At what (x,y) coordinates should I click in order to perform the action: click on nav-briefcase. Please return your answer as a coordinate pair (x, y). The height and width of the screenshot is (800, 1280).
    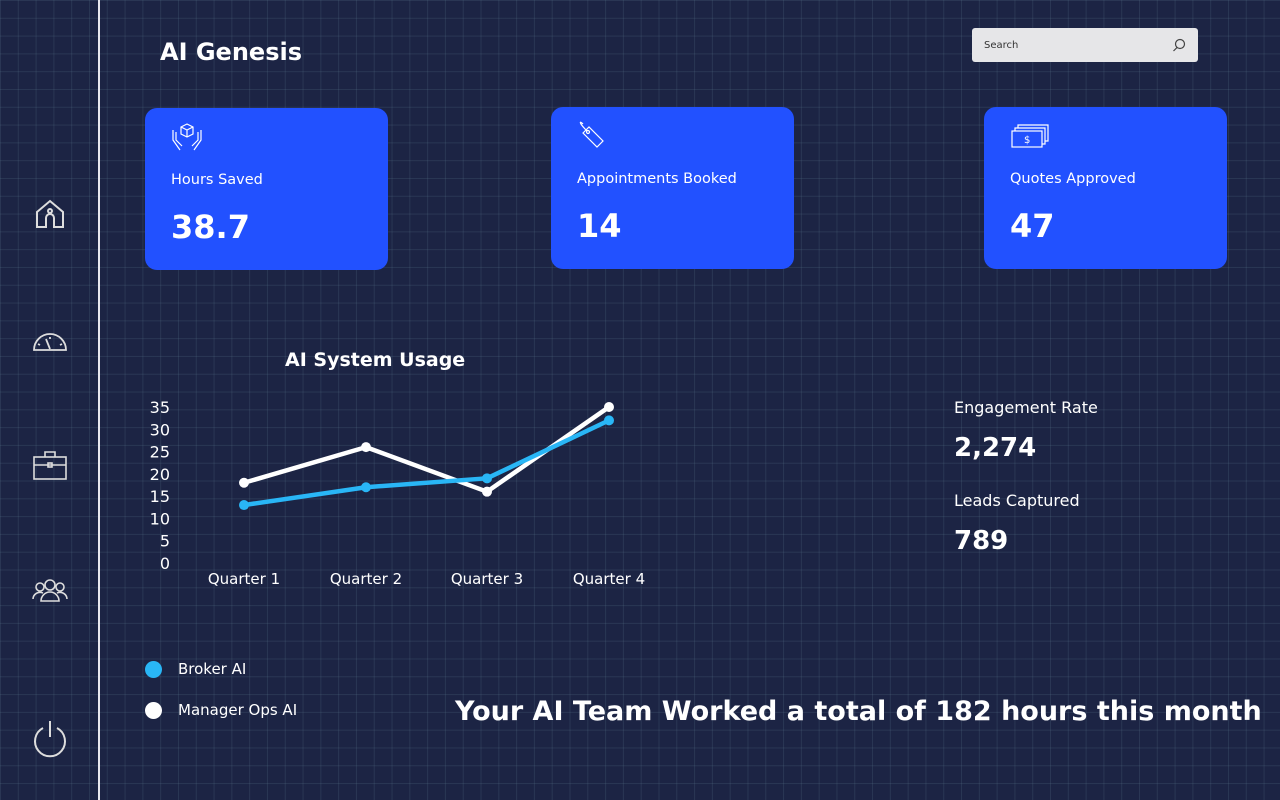
    Looking at the image, I should click on (50, 465).